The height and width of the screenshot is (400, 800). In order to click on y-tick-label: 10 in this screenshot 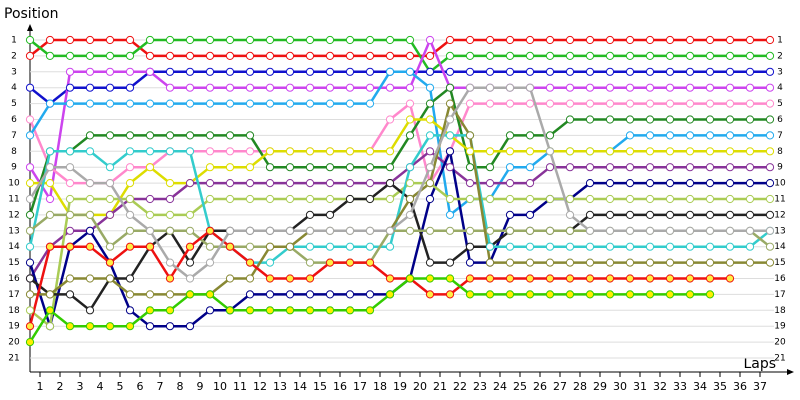, I will do `click(14, 184)`.